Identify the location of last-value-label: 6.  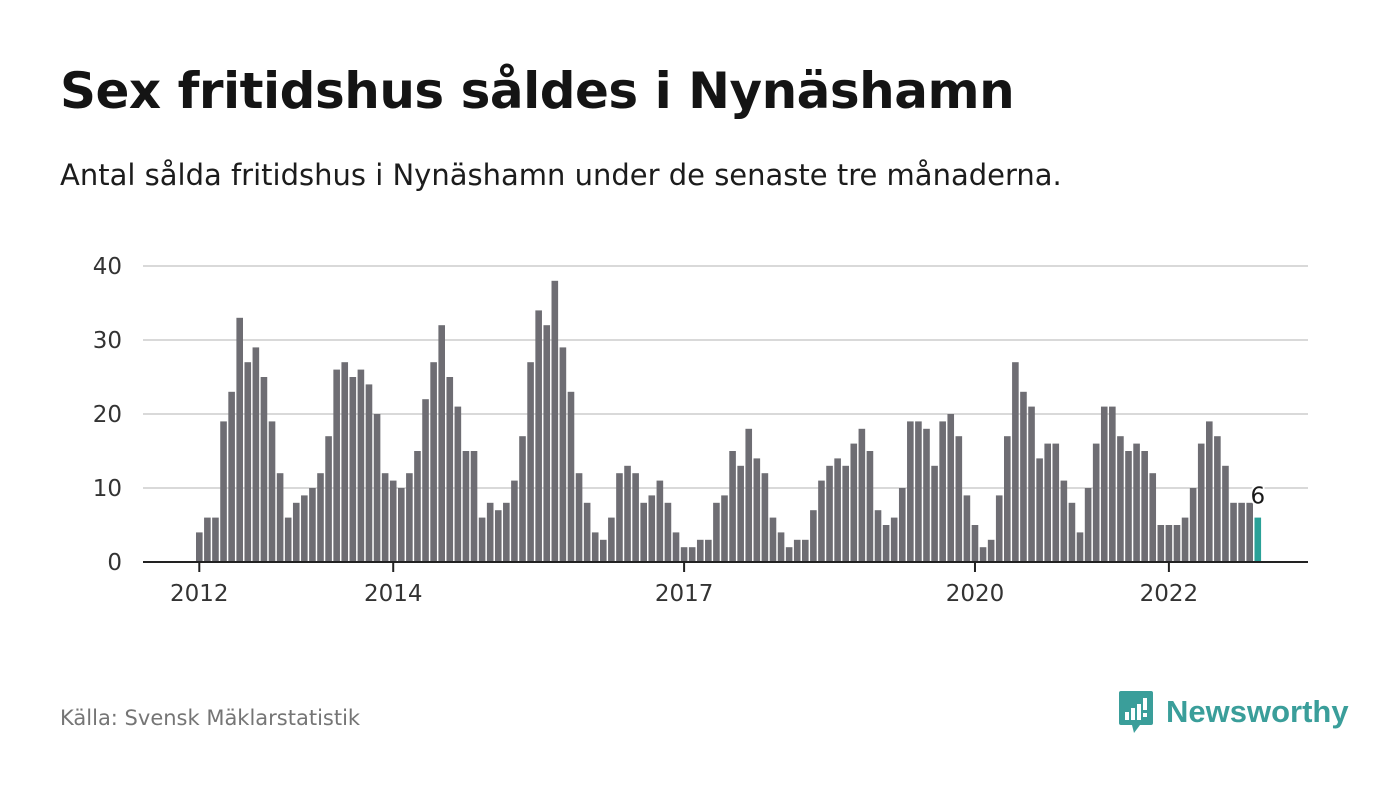
(1257, 497).